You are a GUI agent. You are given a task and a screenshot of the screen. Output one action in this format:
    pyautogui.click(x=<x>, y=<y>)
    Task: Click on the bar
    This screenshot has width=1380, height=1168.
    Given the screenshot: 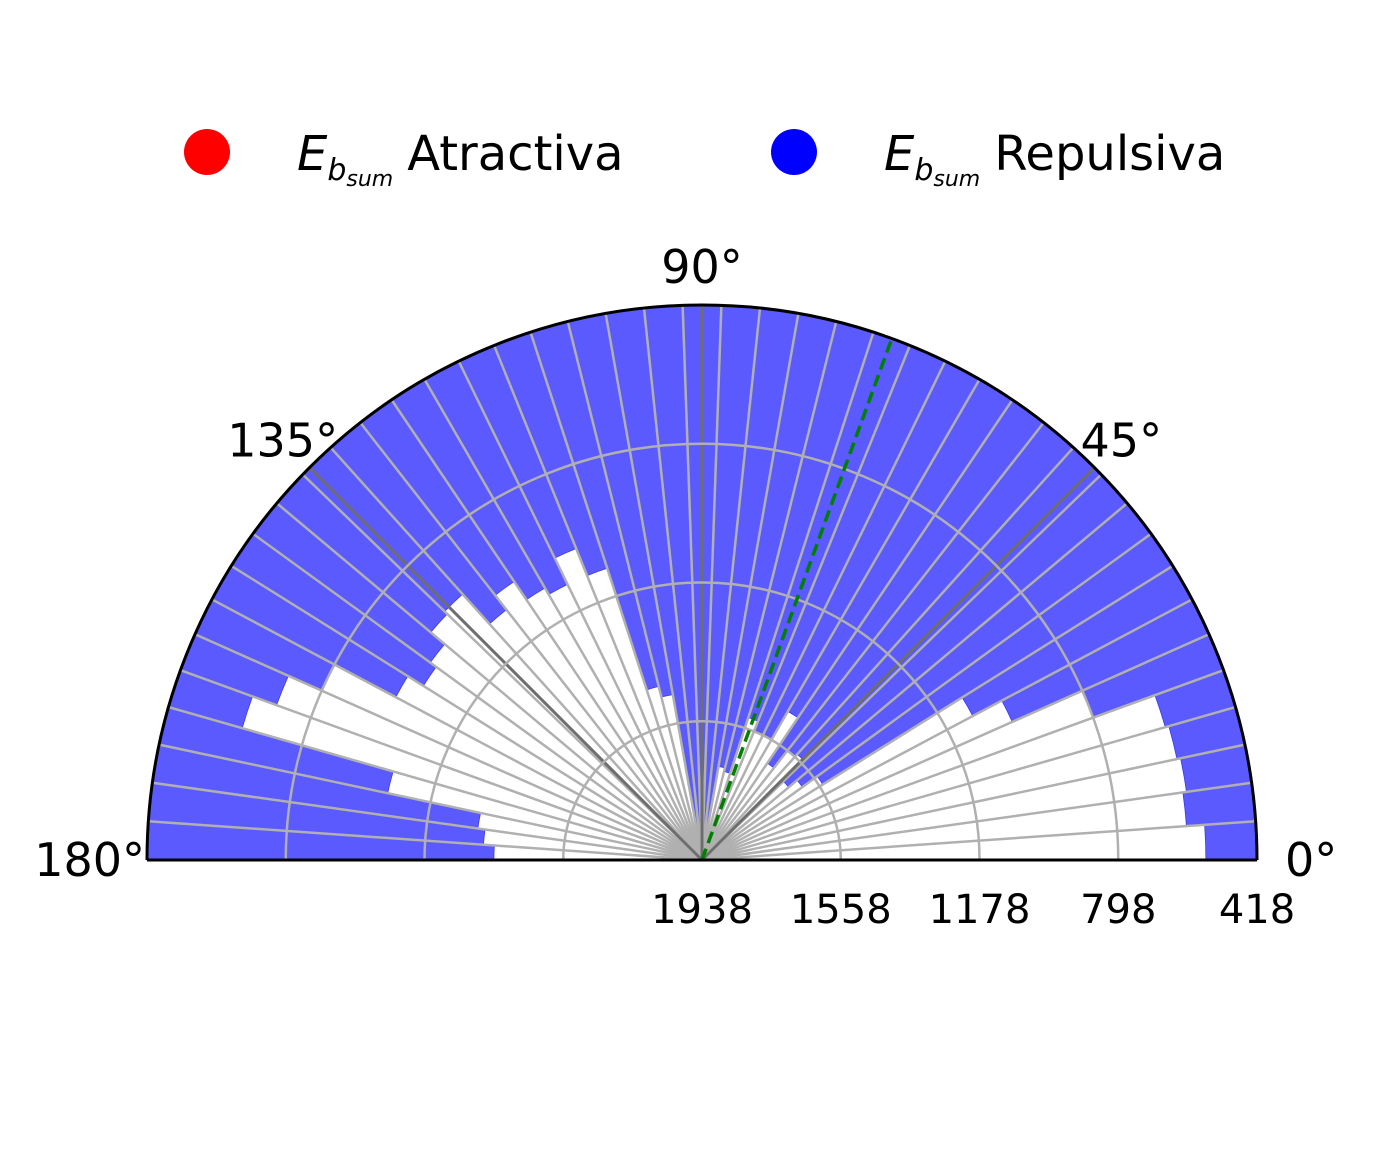 What is the action you would take?
    pyautogui.click(x=1231, y=840)
    